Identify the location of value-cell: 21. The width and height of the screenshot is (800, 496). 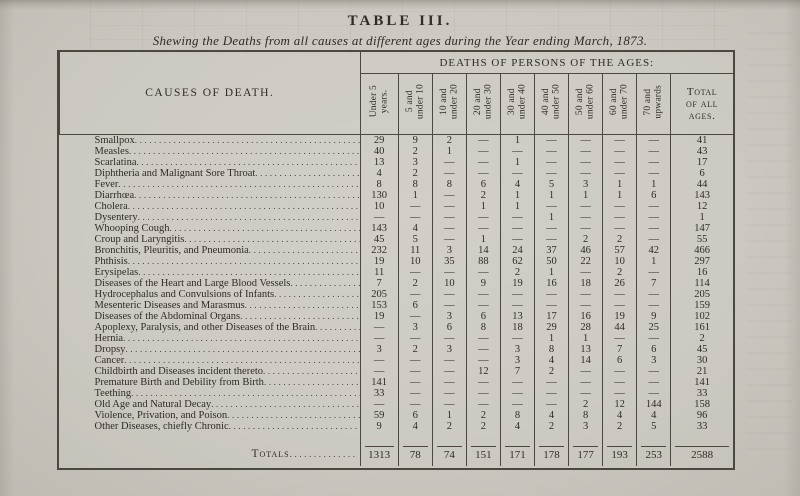
(701, 371).